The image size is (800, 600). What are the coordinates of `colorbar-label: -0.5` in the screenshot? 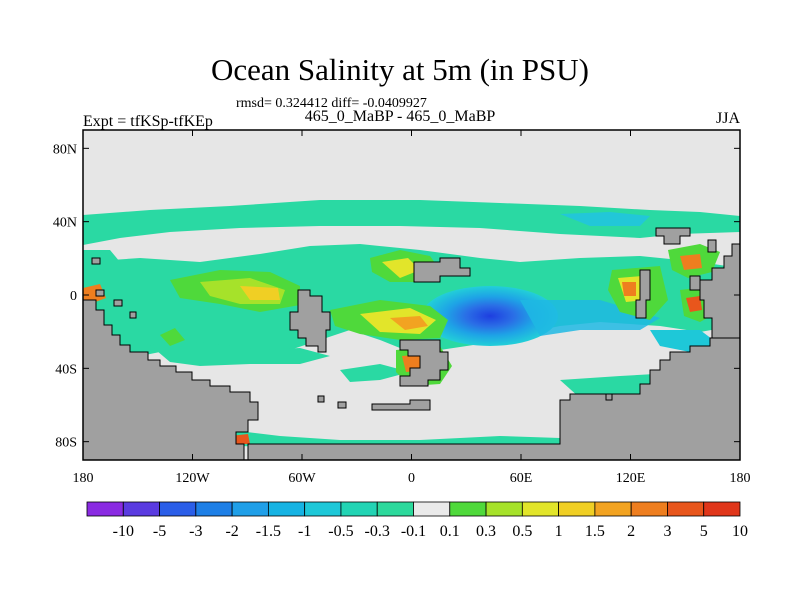 It's located at (340, 531).